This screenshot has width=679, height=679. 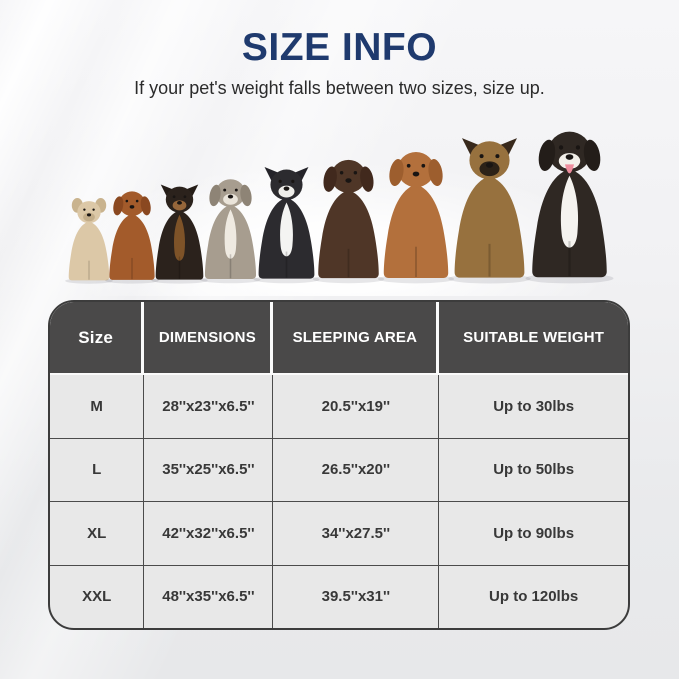 I want to click on cell-sleeping-area: 20.5''x19'', so click(x=356, y=406).